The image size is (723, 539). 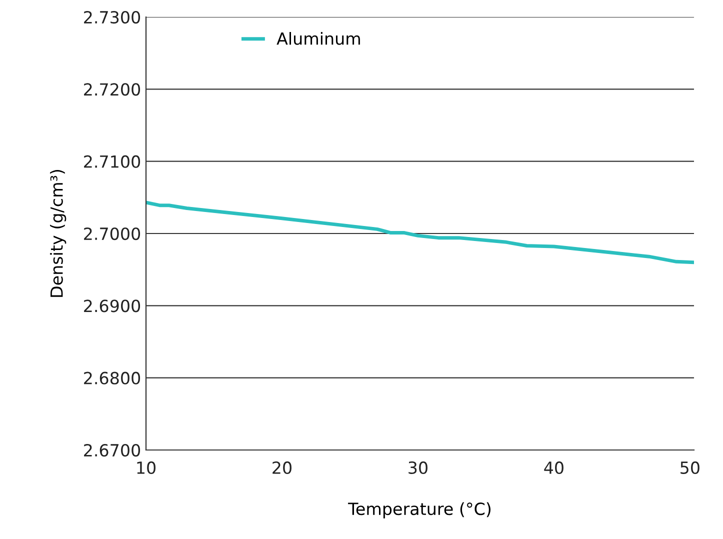 What do you see at coordinates (690, 467) in the screenshot?
I see `x-tick-label: 50` at bounding box center [690, 467].